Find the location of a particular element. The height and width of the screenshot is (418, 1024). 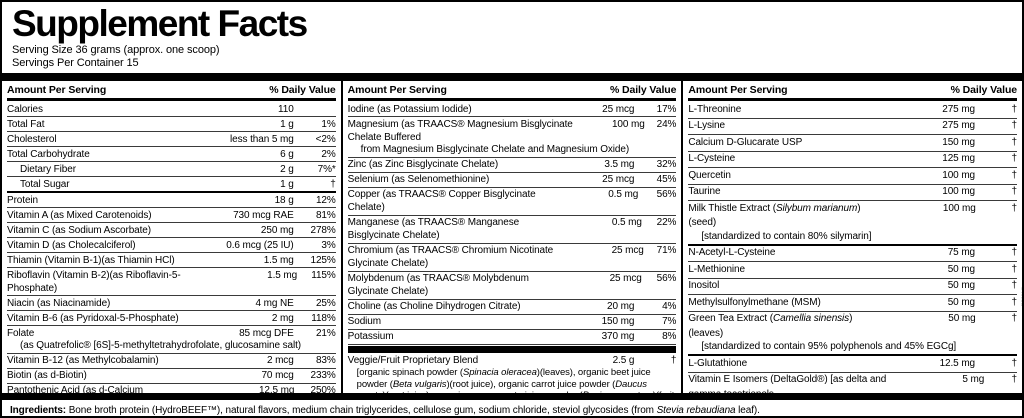

nutrient-daily-value: 81% is located at coordinates (325, 215).